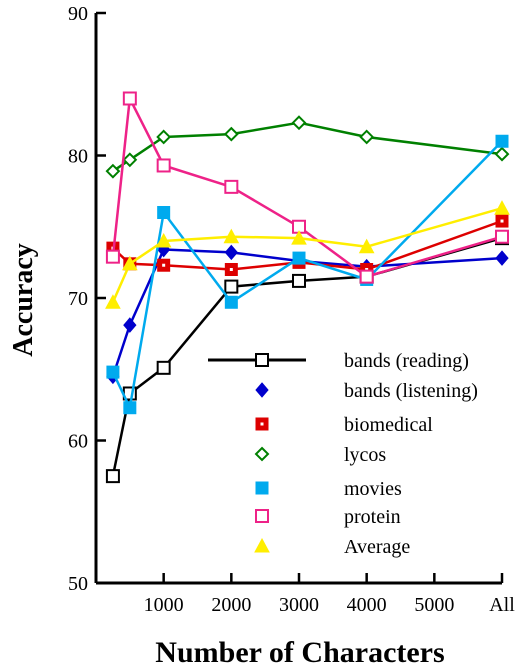 This screenshot has width=529, height=667. What do you see at coordinates (78, 14) in the screenshot?
I see `y-tick-label: 90` at bounding box center [78, 14].